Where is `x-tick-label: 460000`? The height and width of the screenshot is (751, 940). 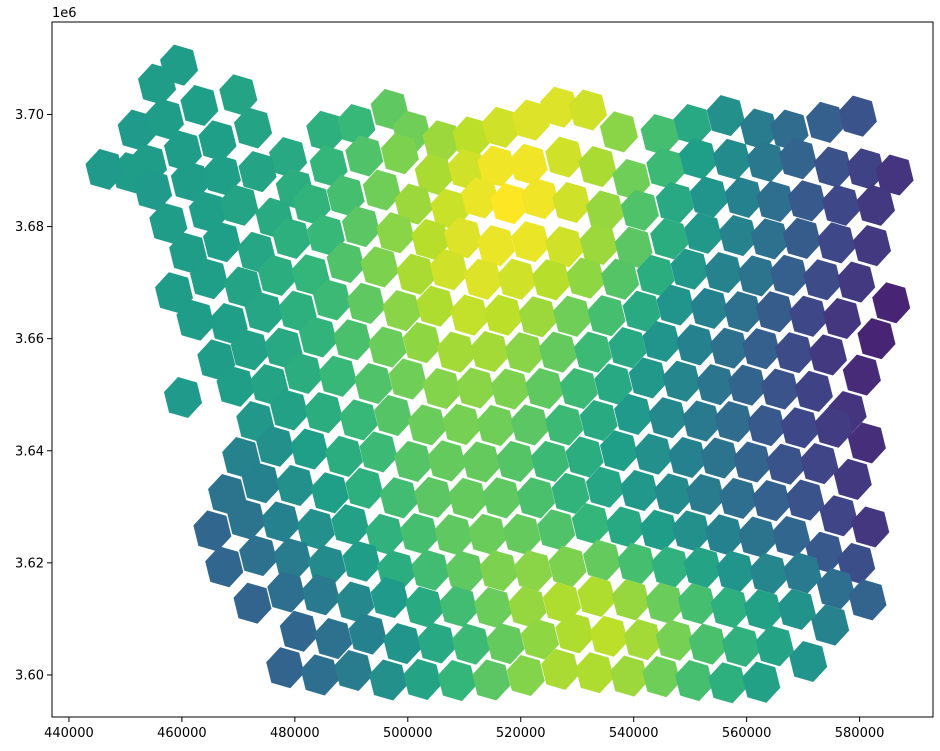 x-tick-label: 460000 is located at coordinates (182, 733).